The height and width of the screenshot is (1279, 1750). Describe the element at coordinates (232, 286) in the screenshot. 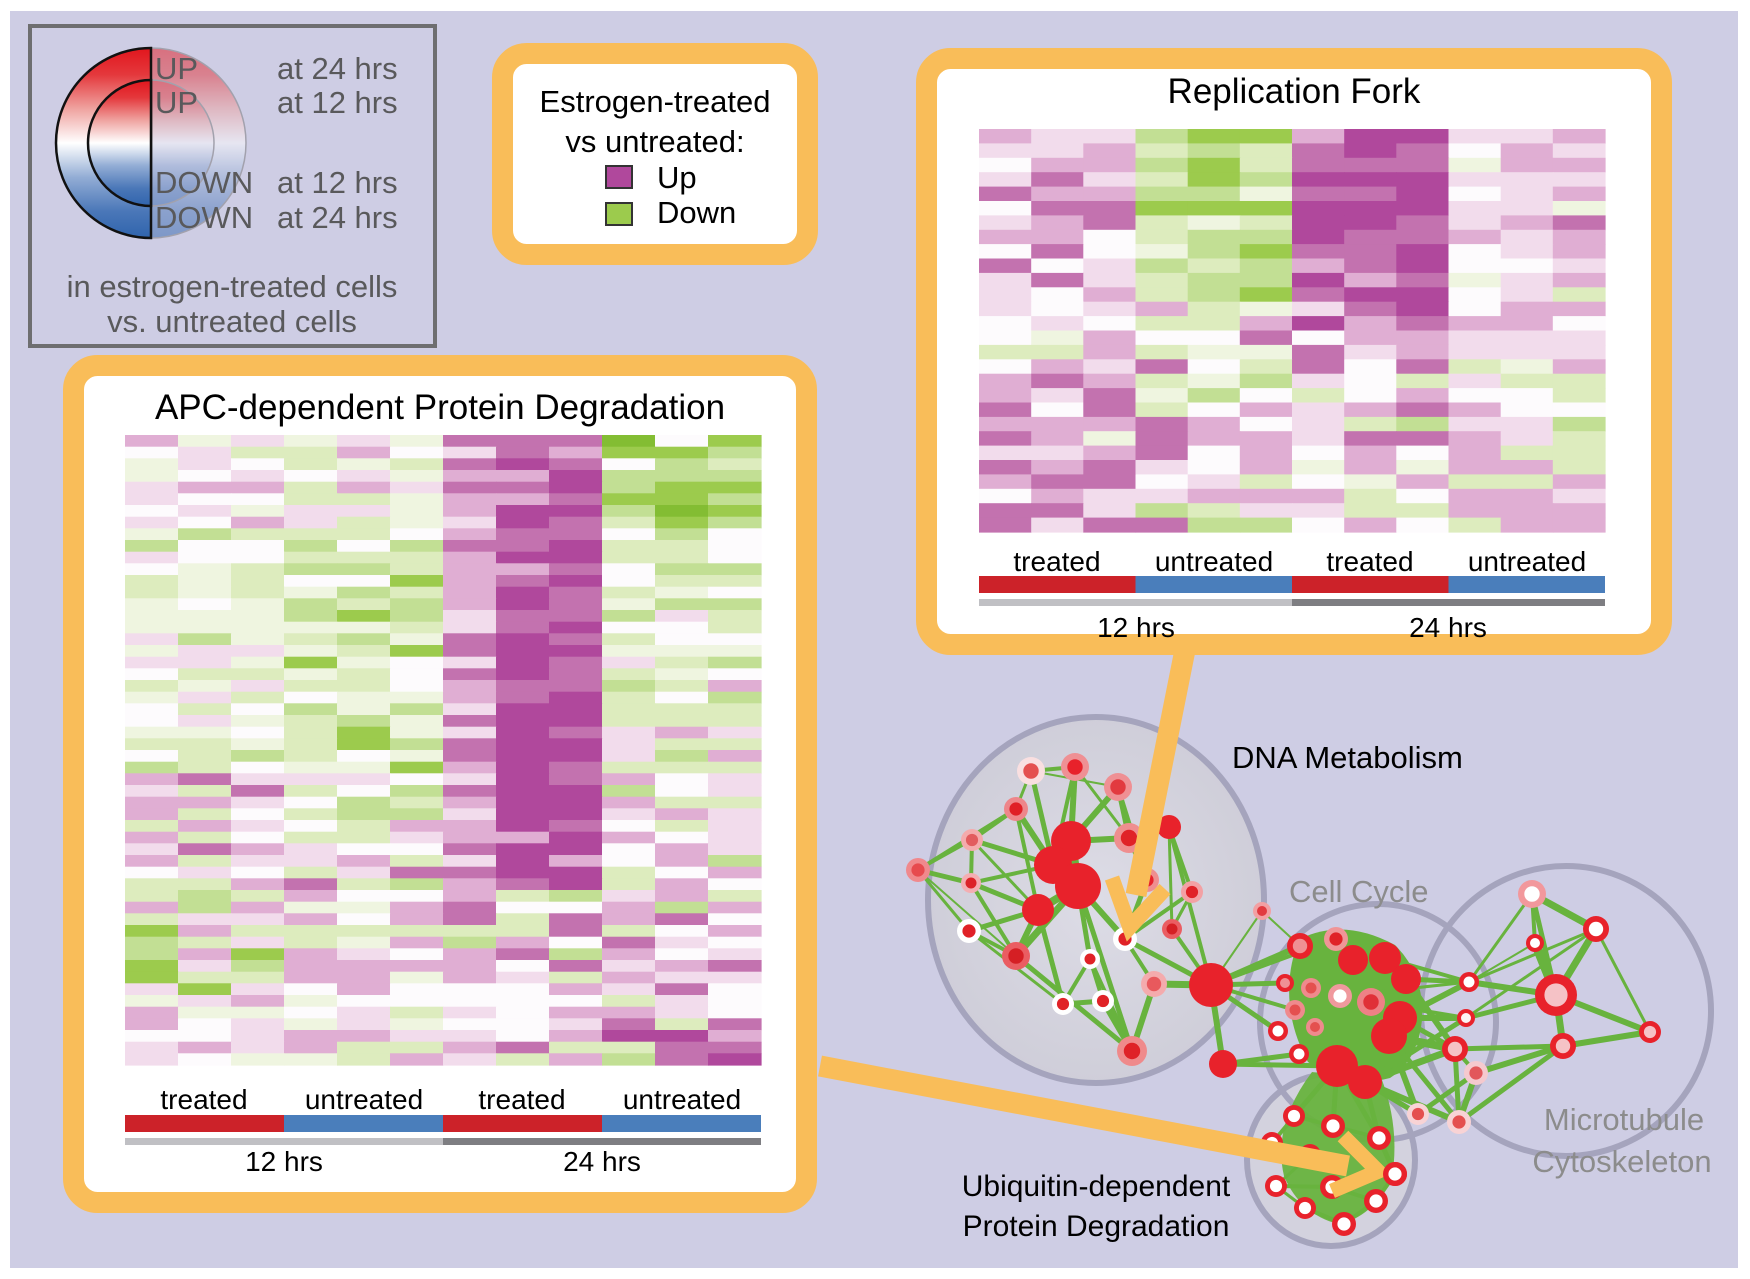

I see `svg-text: in estrogen-treated cells` at that location.